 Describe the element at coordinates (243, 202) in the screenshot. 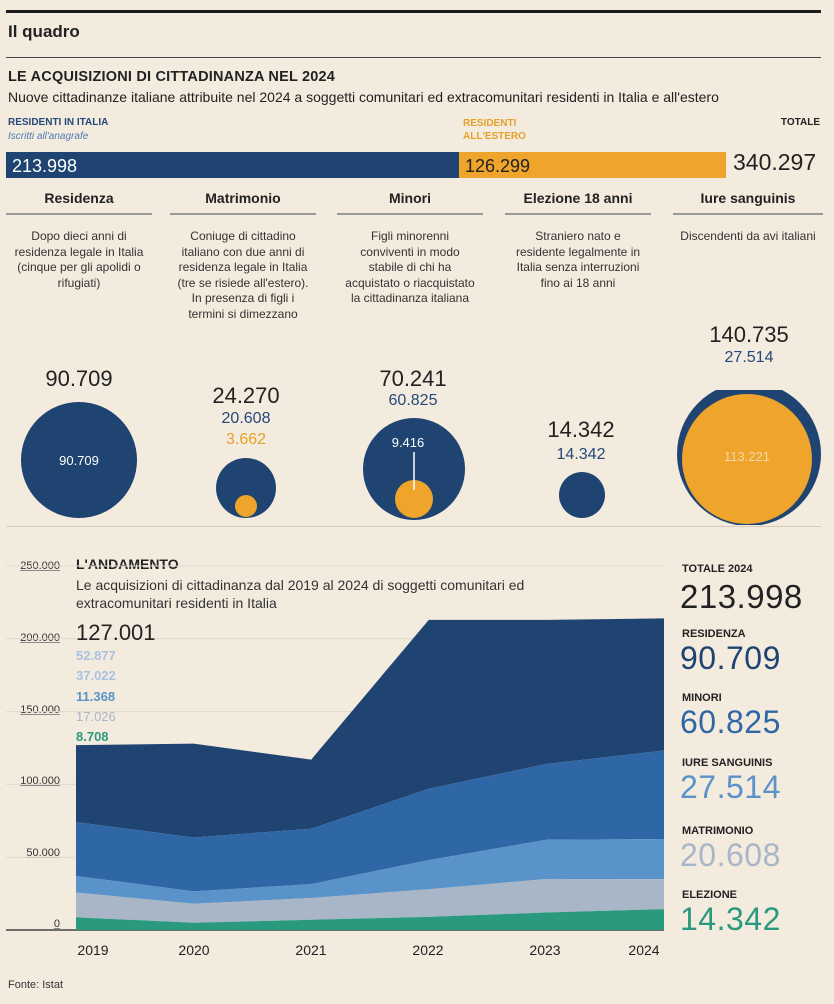

I see `category-title: Matrimonio` at that location.